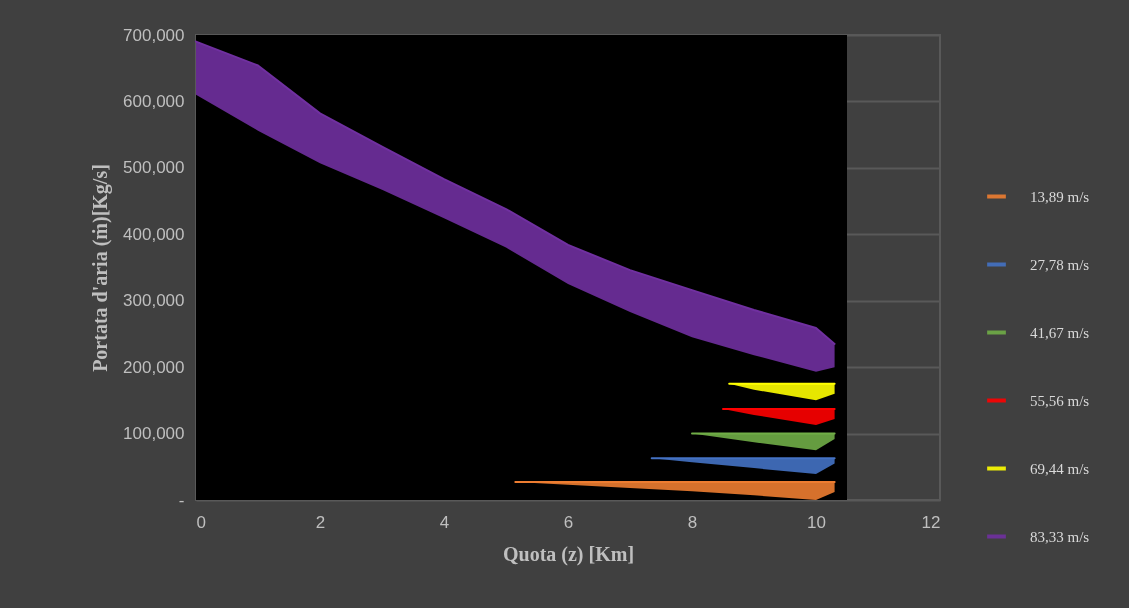 The height and width of the screenshot is (608, 1129). What do you see at coordinates (692, 522) in the screenshot?
I see `x-tick-label: 8` at bounding box center [692, 522].